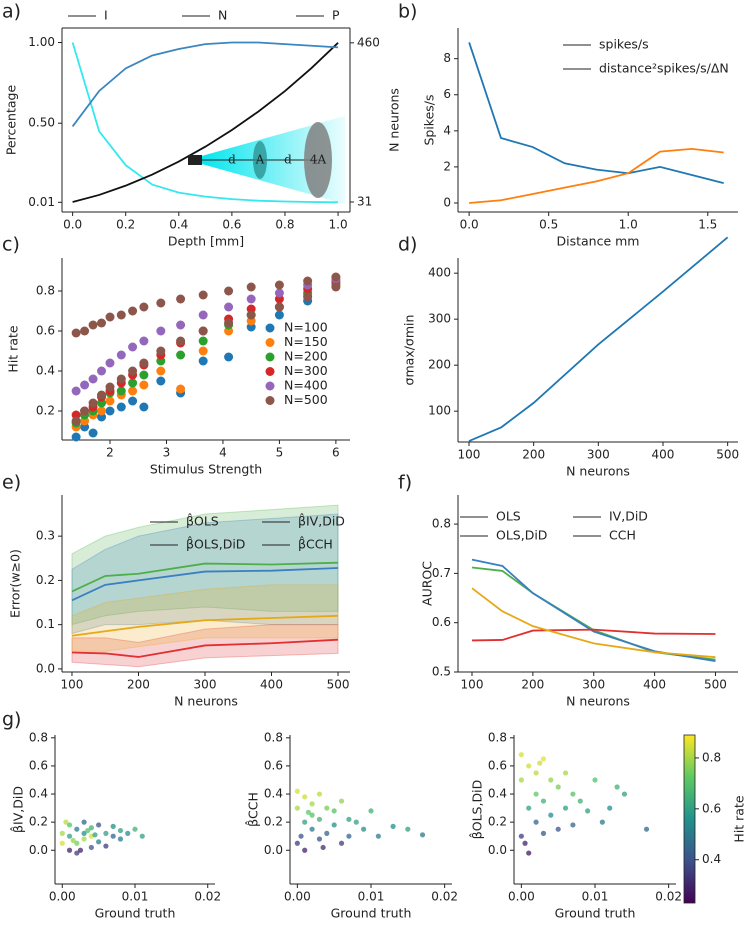 This screenshot has height=947, width=750. What do you see at coordinates (447, 58) in the screenshot?
I see `y-tick-label: 8` at bounding box center [447, 58].